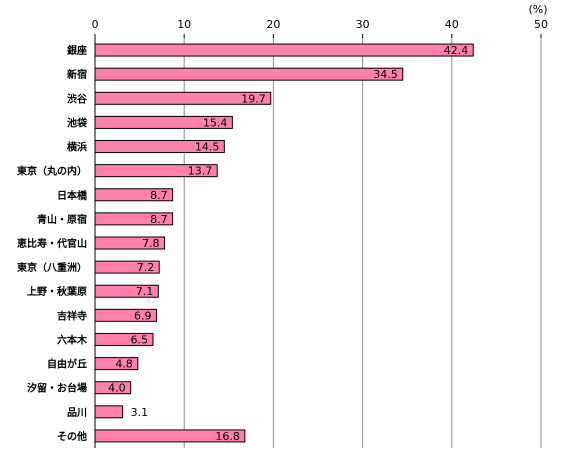  What do you see at coordinates (57, 388) in the screenshot?
I see `category-label: 汐留・お台場` at bounding box center [57, 388].